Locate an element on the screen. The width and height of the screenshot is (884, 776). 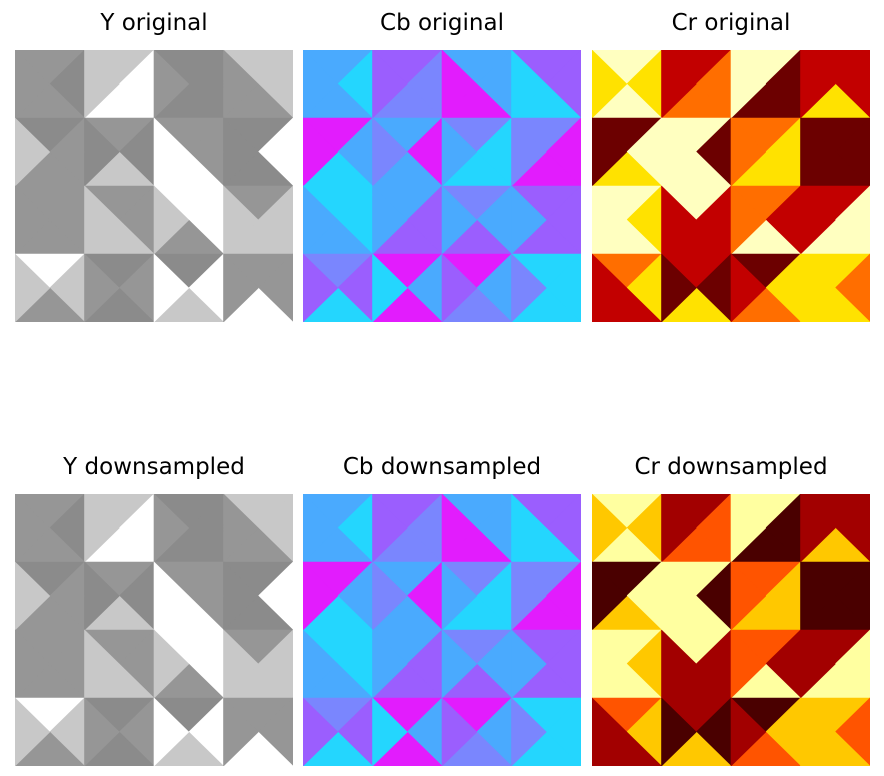
heatmap-cr-downsampled is located at coordinates (731, 630).